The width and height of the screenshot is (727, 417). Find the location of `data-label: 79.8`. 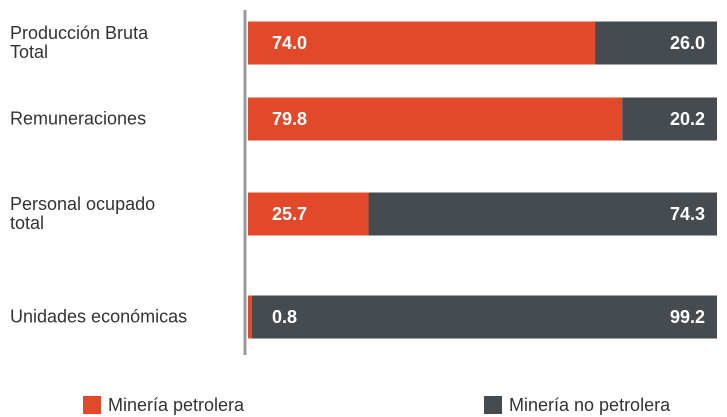

data-label: 79.8 is located at coordinates (289, 119).